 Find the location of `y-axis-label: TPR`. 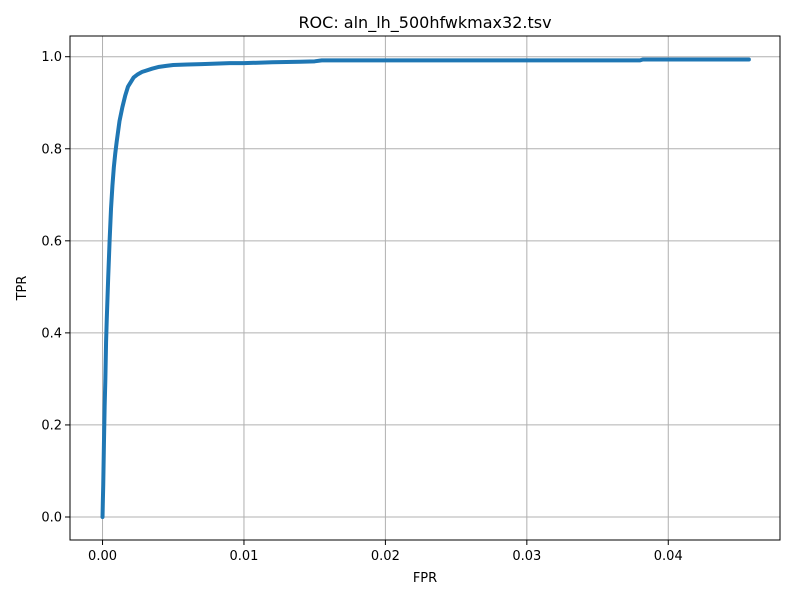

y-axis-label: TPR is located at coordinates (22, 289).